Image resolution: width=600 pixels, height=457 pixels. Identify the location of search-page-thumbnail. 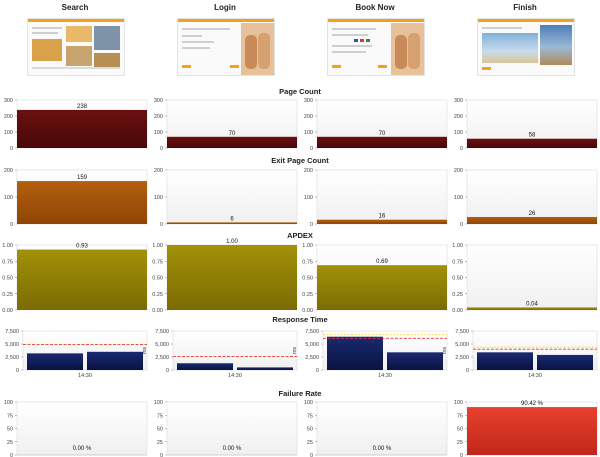
(76, 47).